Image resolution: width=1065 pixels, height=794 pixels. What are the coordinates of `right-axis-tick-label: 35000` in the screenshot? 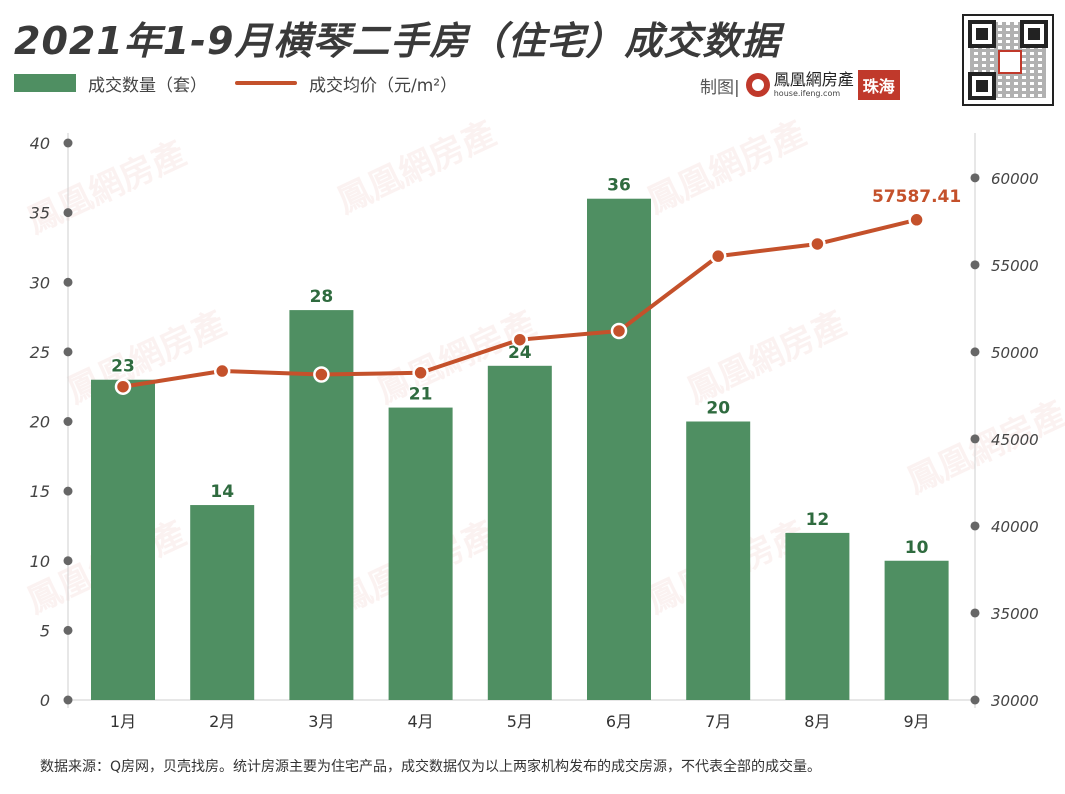 It's located at (1015, 614).